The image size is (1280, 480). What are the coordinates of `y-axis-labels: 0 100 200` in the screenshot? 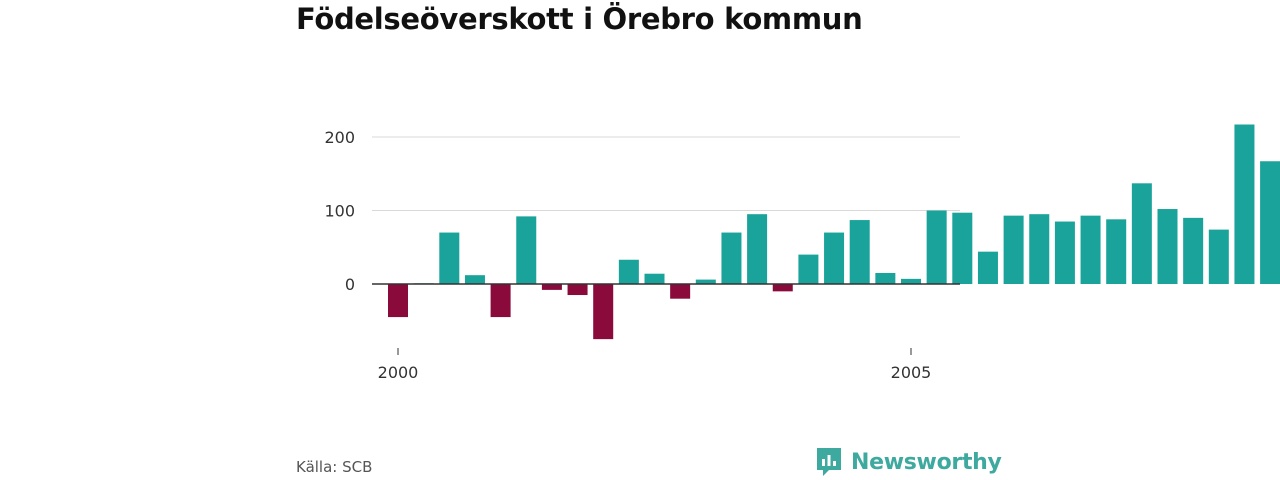 It's located at (339, 211).